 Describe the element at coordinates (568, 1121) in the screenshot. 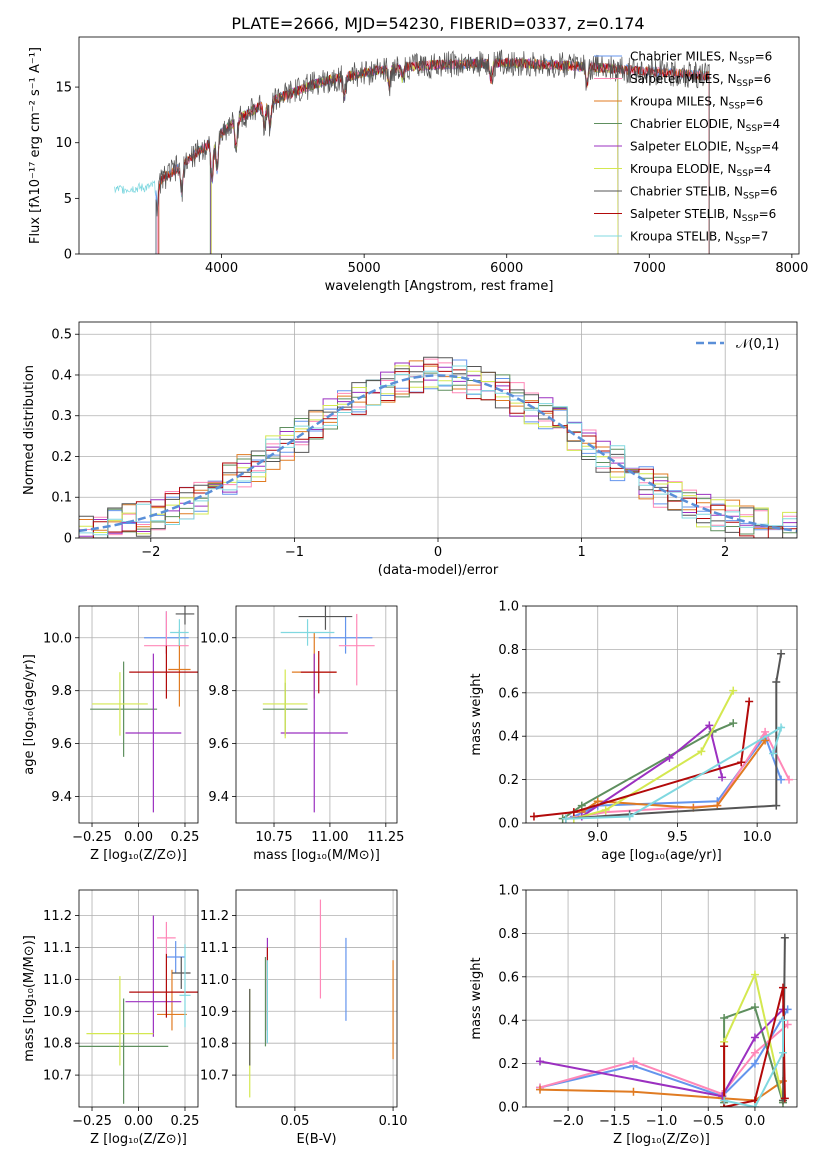

I see `x-tick-label: −2.0` at that location.